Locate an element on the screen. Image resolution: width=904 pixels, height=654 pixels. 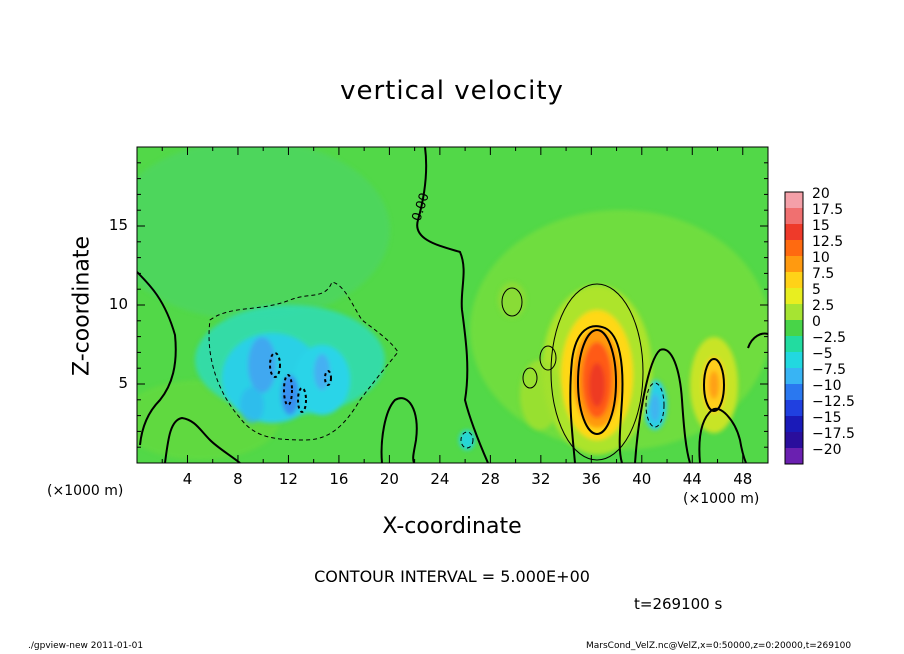
contour-5-small-29km is located at coordinates (512, 302).